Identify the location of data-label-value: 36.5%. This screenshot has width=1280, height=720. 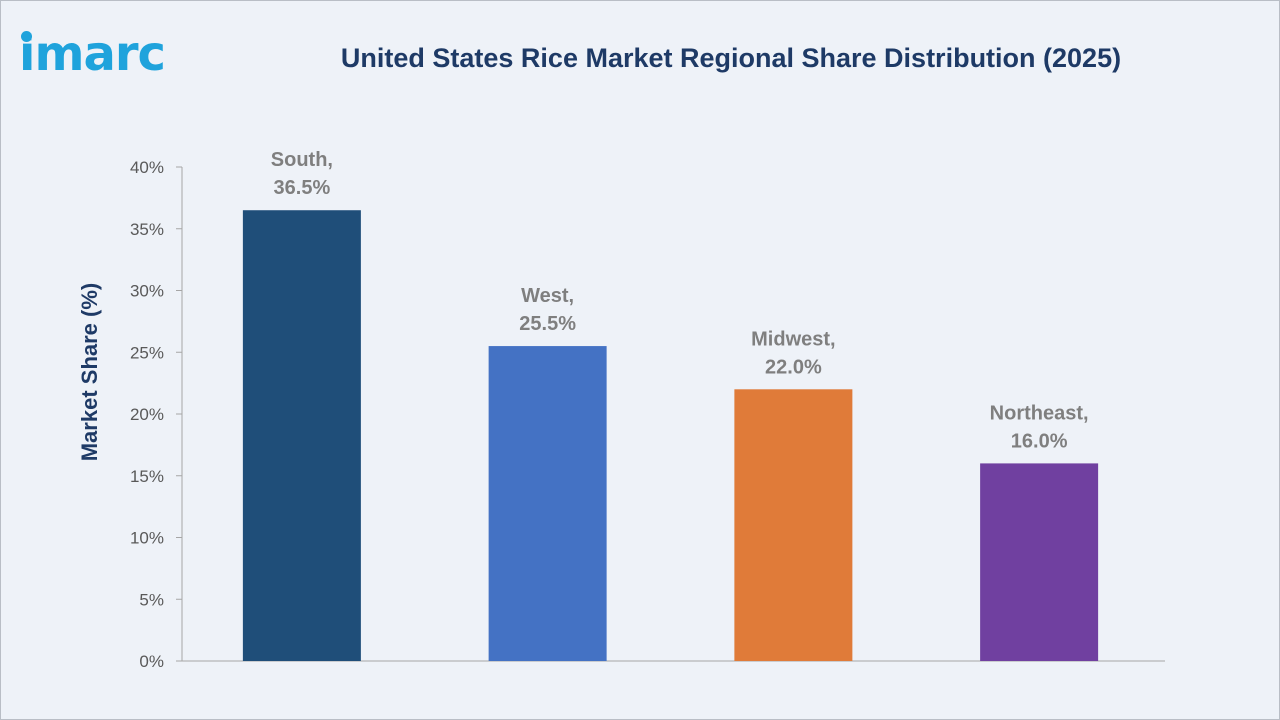
(302, 188).